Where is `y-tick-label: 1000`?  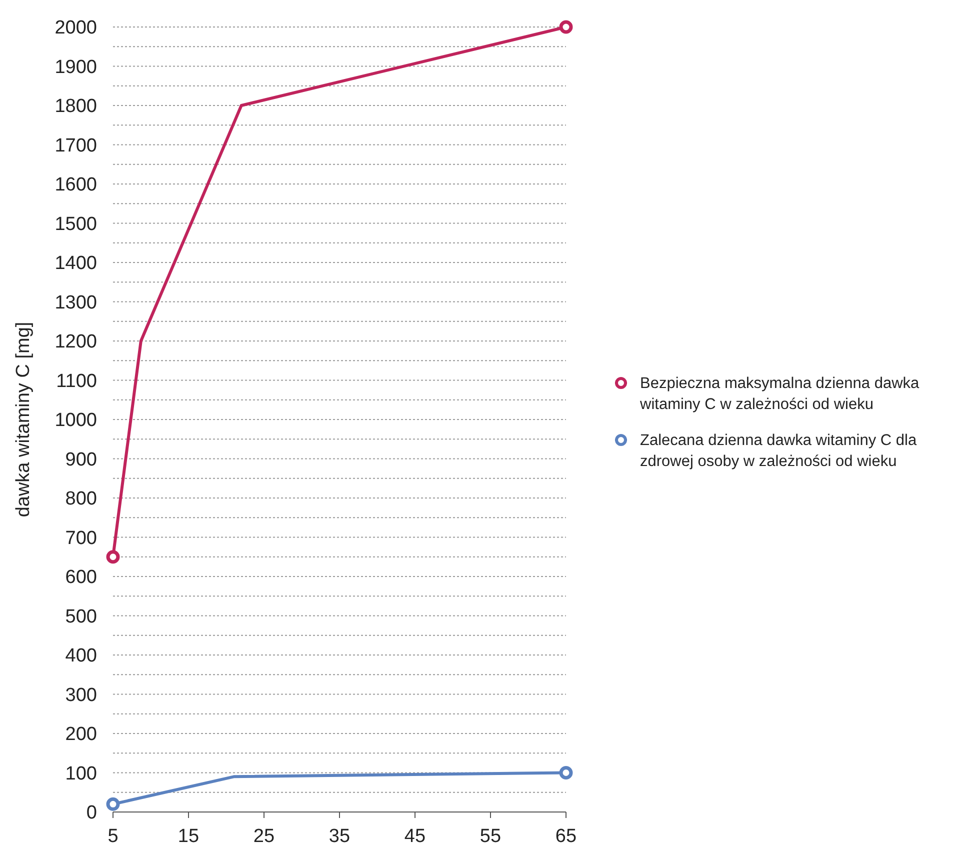
y-tick-label: 1000 is located at coordinates (75, 421).